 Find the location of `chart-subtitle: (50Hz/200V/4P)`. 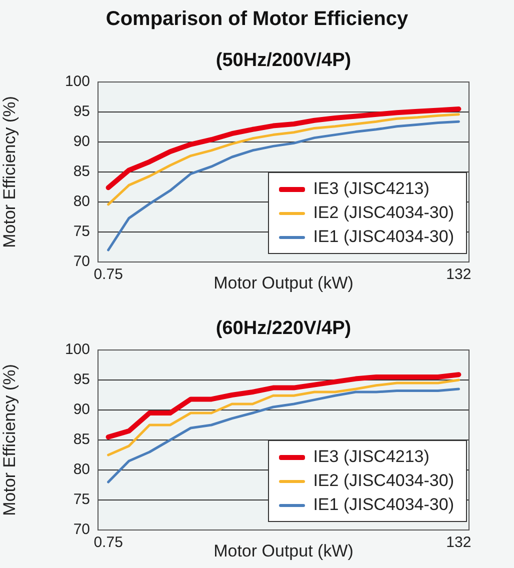

chart-subtitle: (50Hz/200V/4P) is located at coordinates (283, 61).